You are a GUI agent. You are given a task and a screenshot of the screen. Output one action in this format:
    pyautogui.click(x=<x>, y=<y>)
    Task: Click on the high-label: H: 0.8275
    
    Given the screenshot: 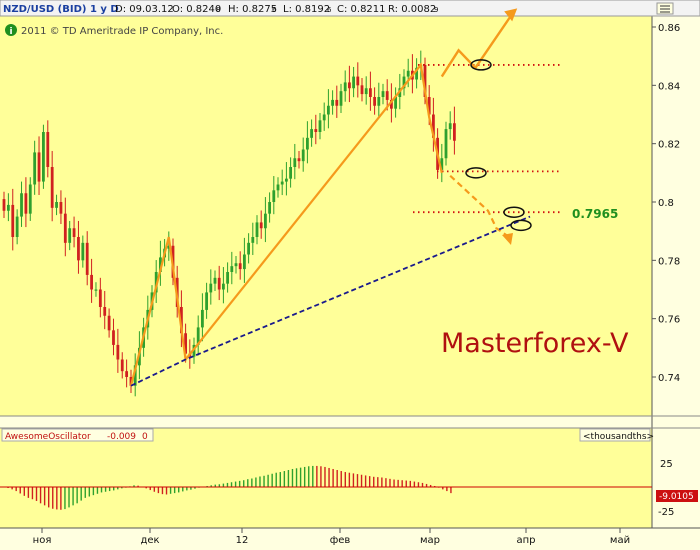 What is the action you would take?
    pyautogui.click(x=252, y=9)
    